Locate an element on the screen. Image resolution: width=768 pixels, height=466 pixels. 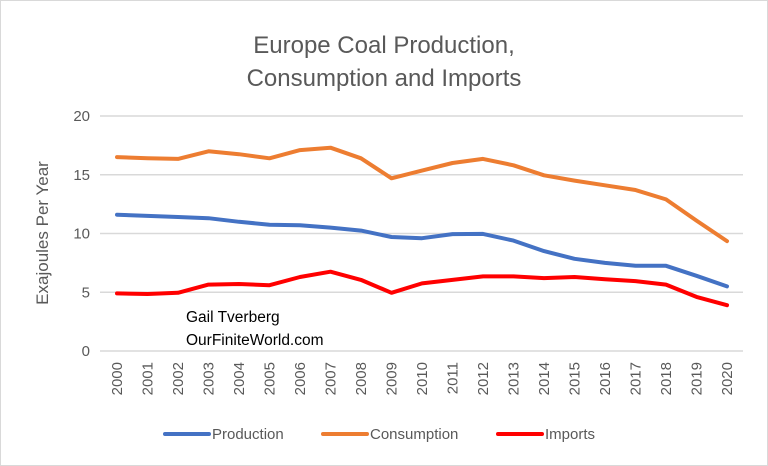
y-tick-label: 20 is located at coordinates (81, 116).